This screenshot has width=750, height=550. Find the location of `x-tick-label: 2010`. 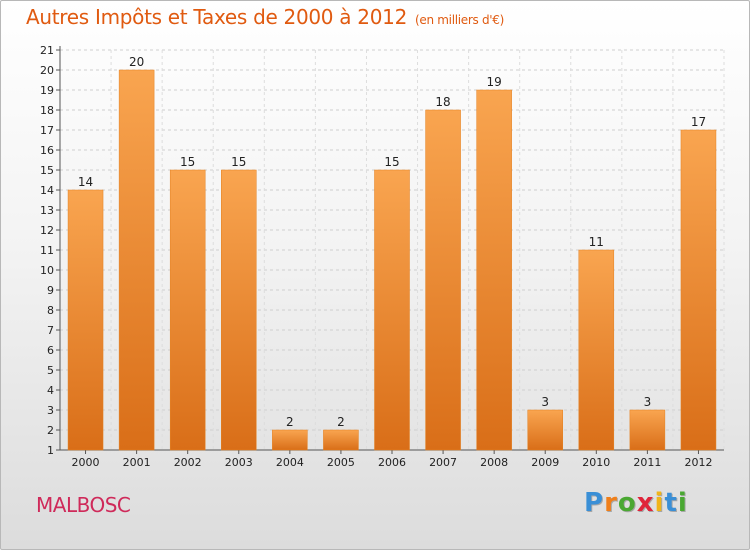

x-tick-label: 2010 is located at coordinates (596, 462).